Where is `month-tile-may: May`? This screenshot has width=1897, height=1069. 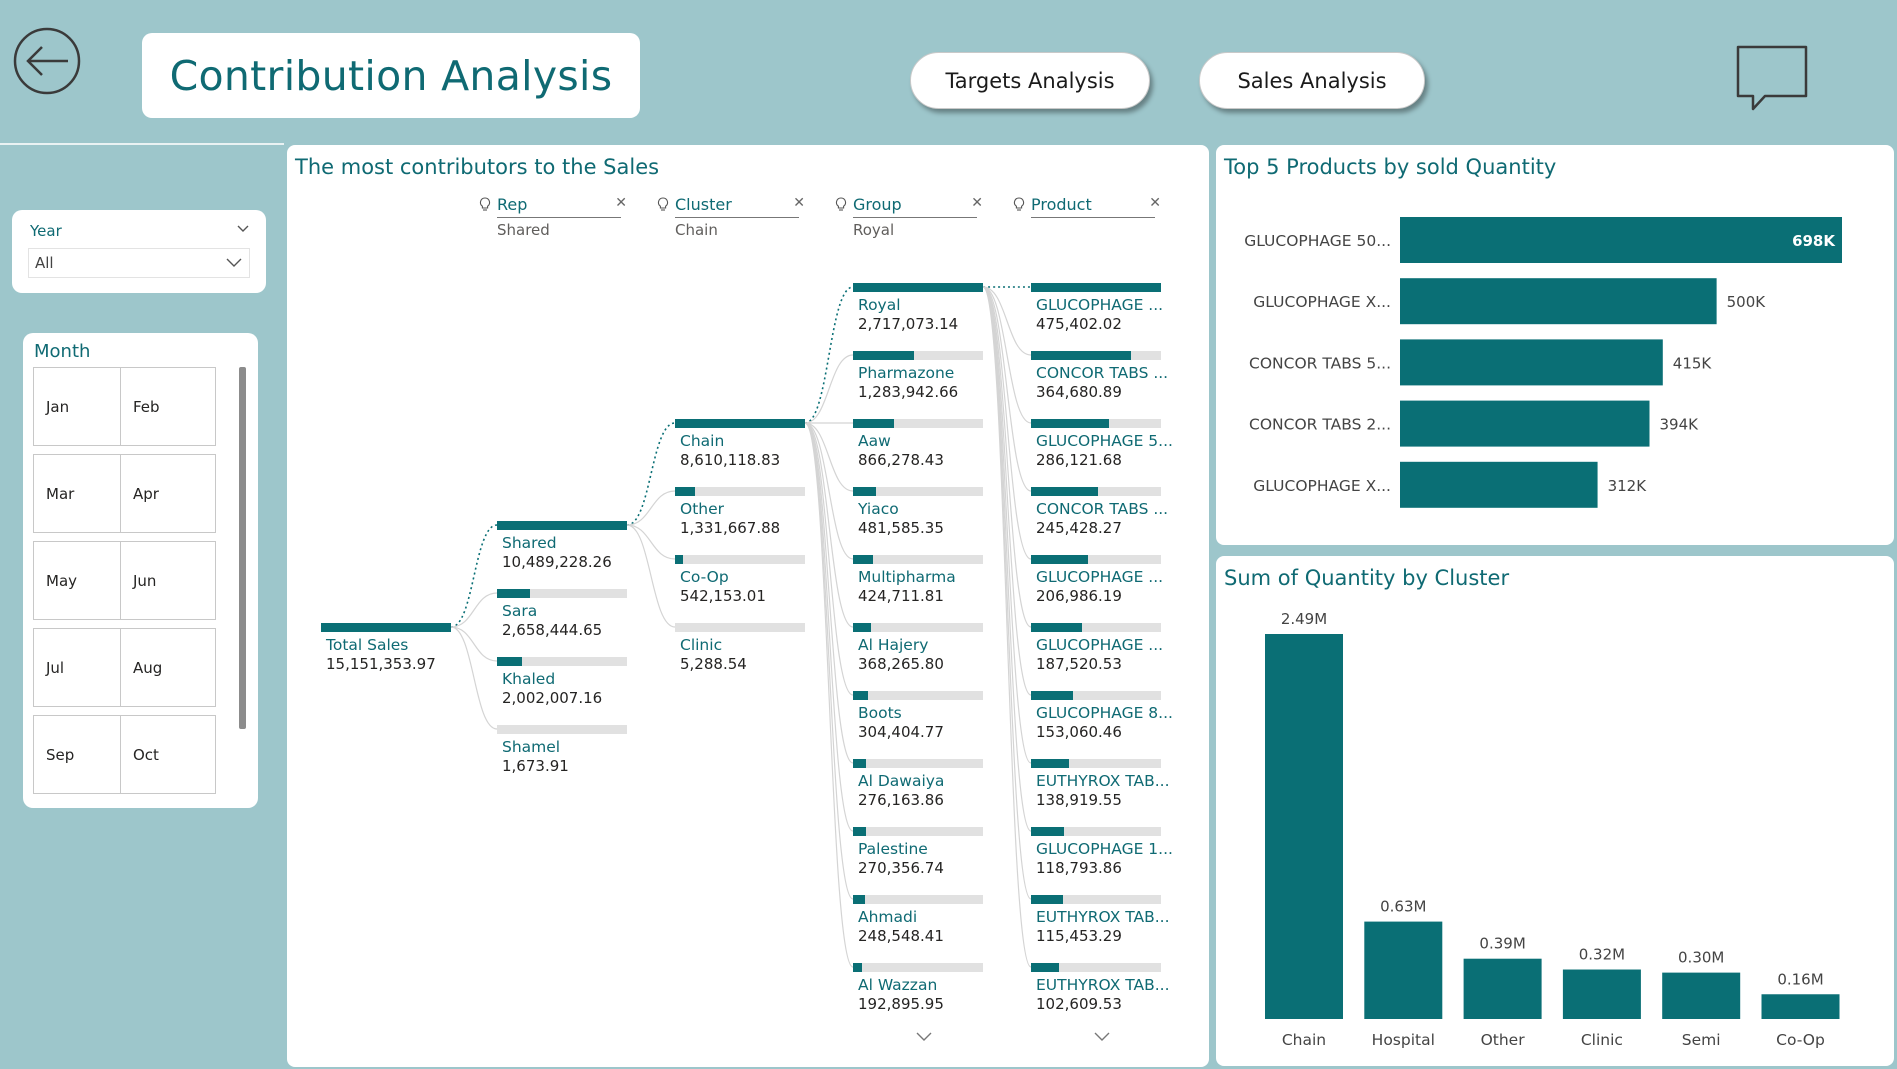 month-tile-may: May is located at coordinates (81, 580).